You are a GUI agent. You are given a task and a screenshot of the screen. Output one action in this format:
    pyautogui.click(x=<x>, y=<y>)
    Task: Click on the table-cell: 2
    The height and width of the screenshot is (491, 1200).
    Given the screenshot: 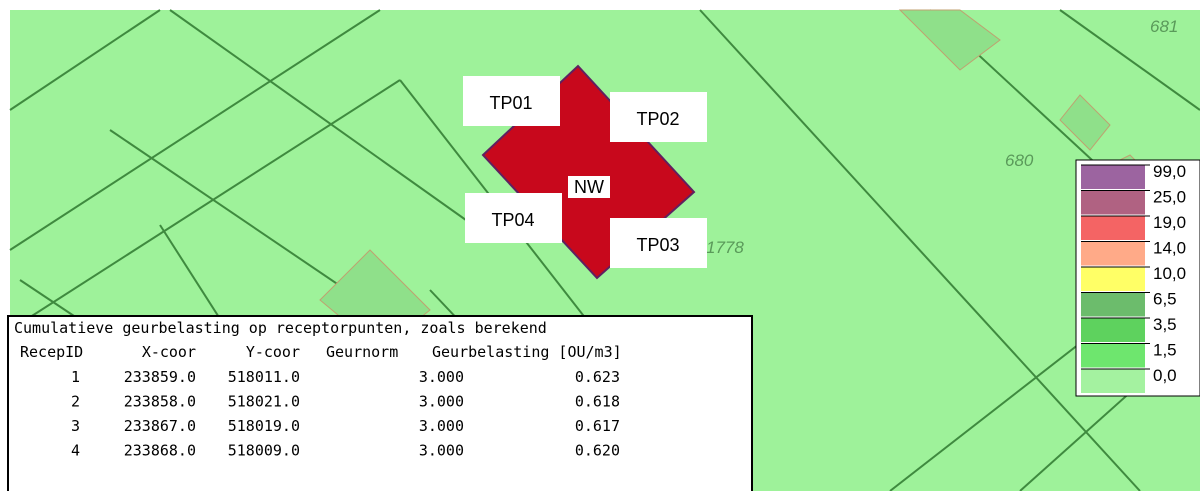 What is the action you would take?
    pyautogui.click(x=75, y=402)
    